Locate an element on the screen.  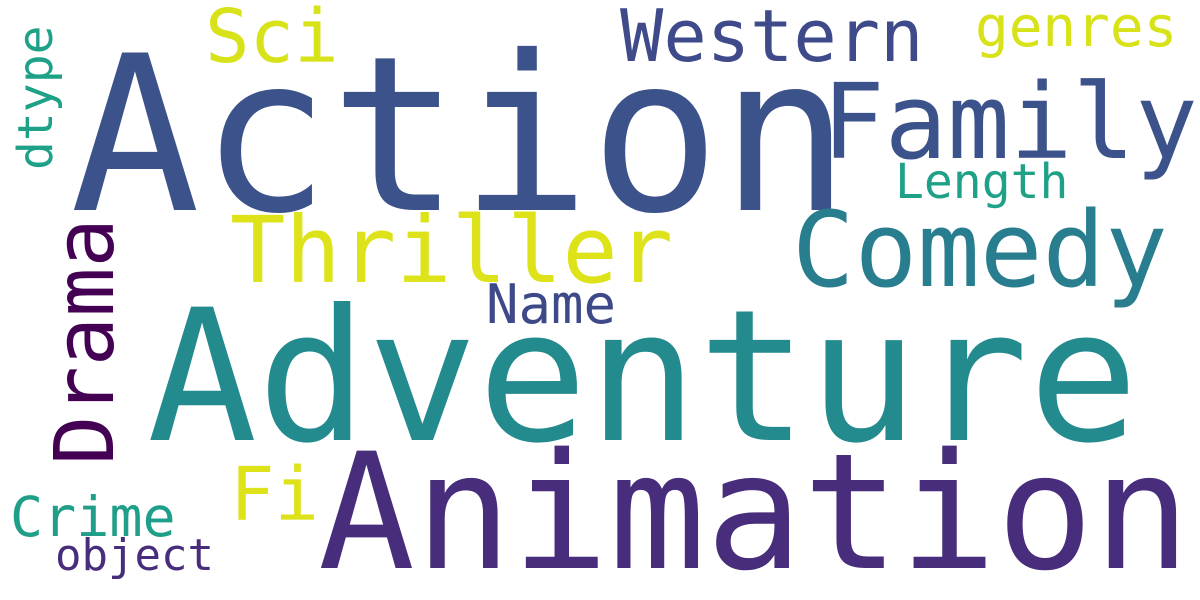
word-western: Western is located at coordinates (772, 39).